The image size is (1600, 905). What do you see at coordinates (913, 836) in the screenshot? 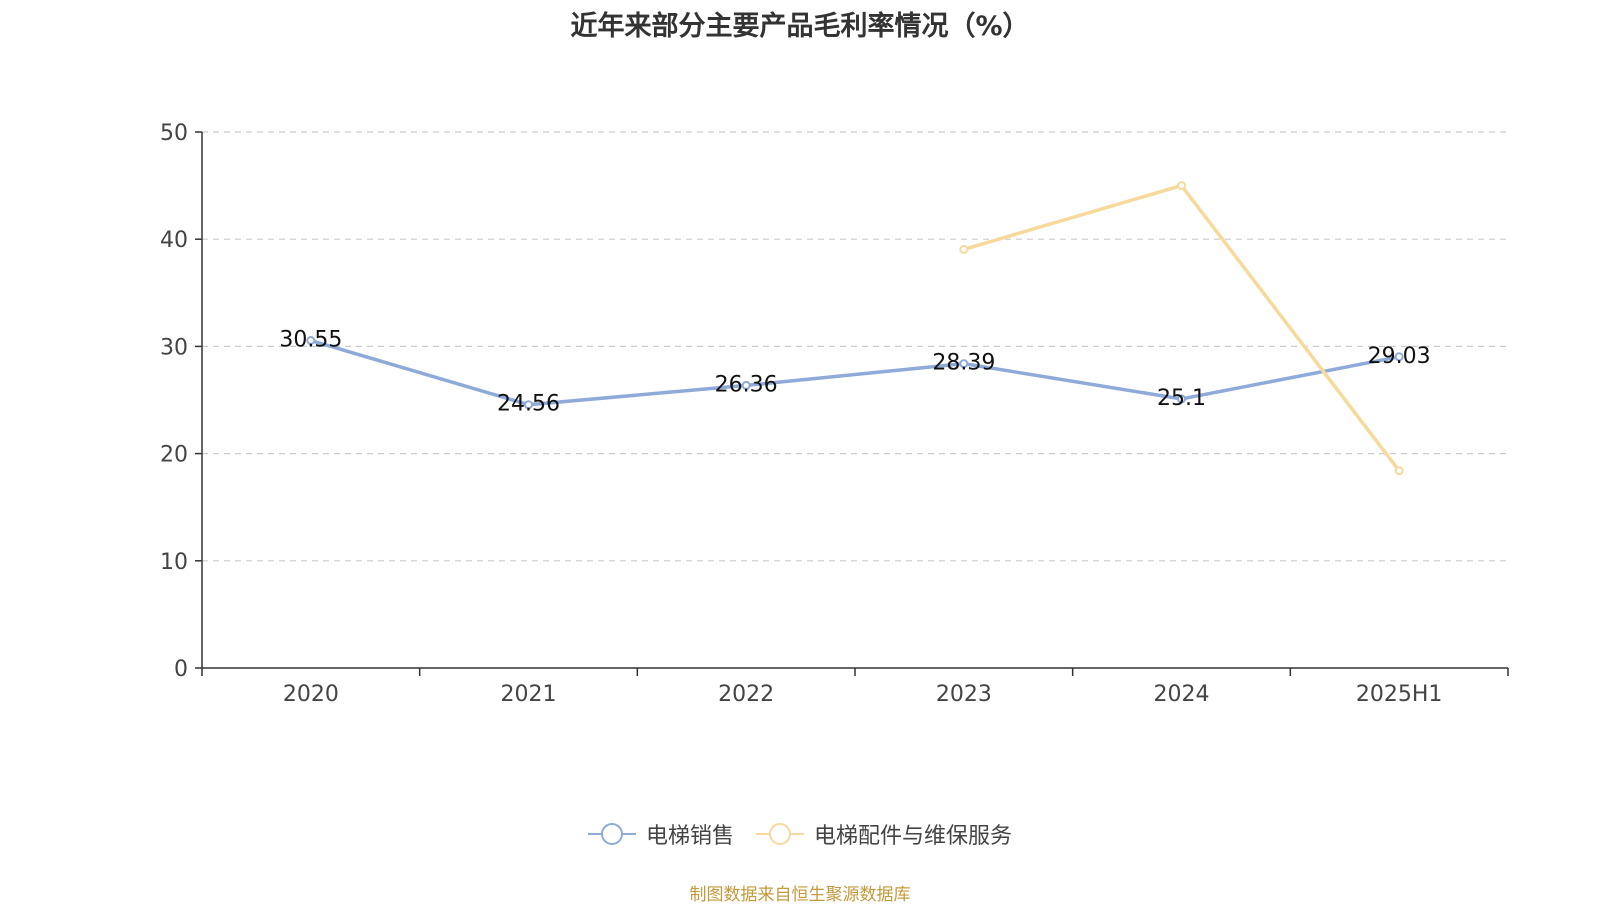
I see `legend-label-parts-maintenance: 电梯配件与维保服务` at bounding box center [913, 836].